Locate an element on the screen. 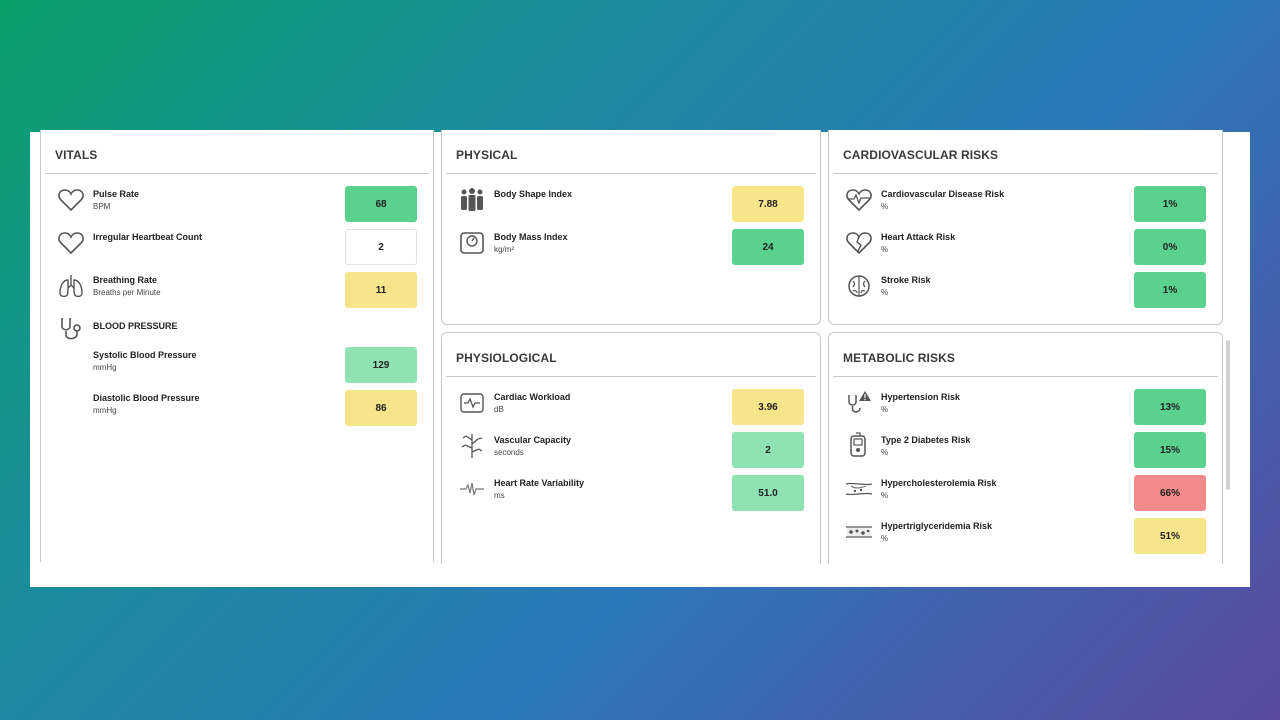 This screenshot has width=1280, height=720. metabolic-risks-title: METABOLIC RISKS is located at coordinates (1025, 355).